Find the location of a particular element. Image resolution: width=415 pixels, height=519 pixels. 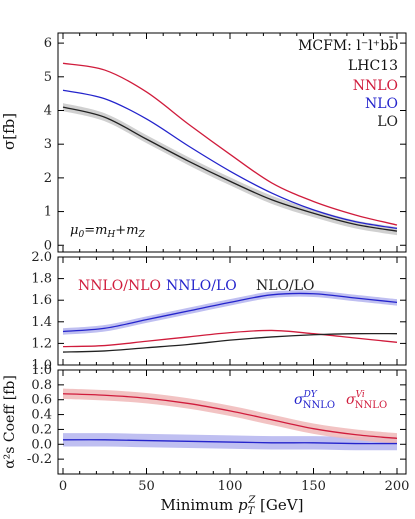

y-tick-label: 4 is located at coordinates (48, 110).